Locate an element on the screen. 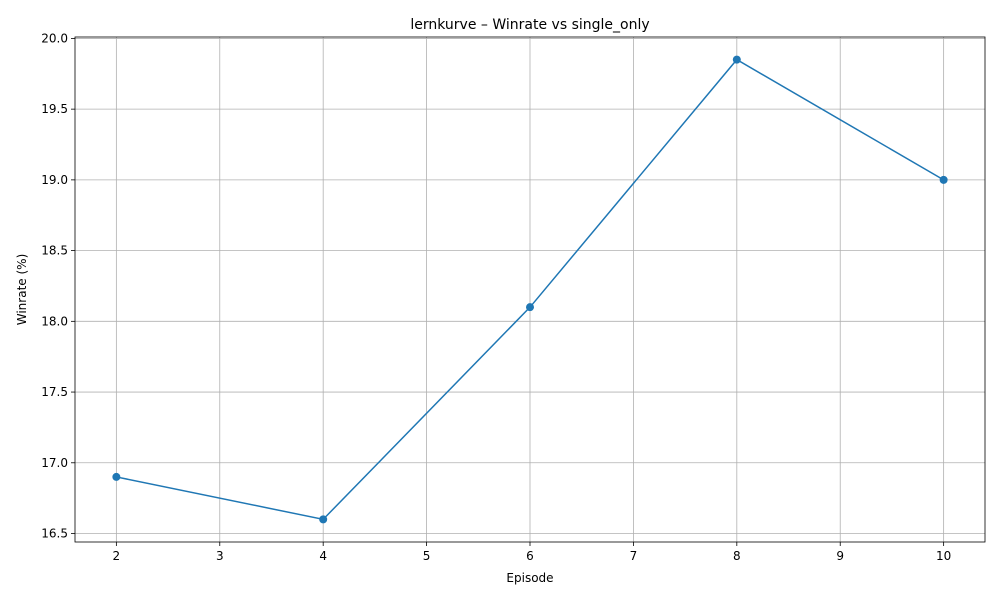  y-tick-label: 19.0 is located at coordinates (54, 180).